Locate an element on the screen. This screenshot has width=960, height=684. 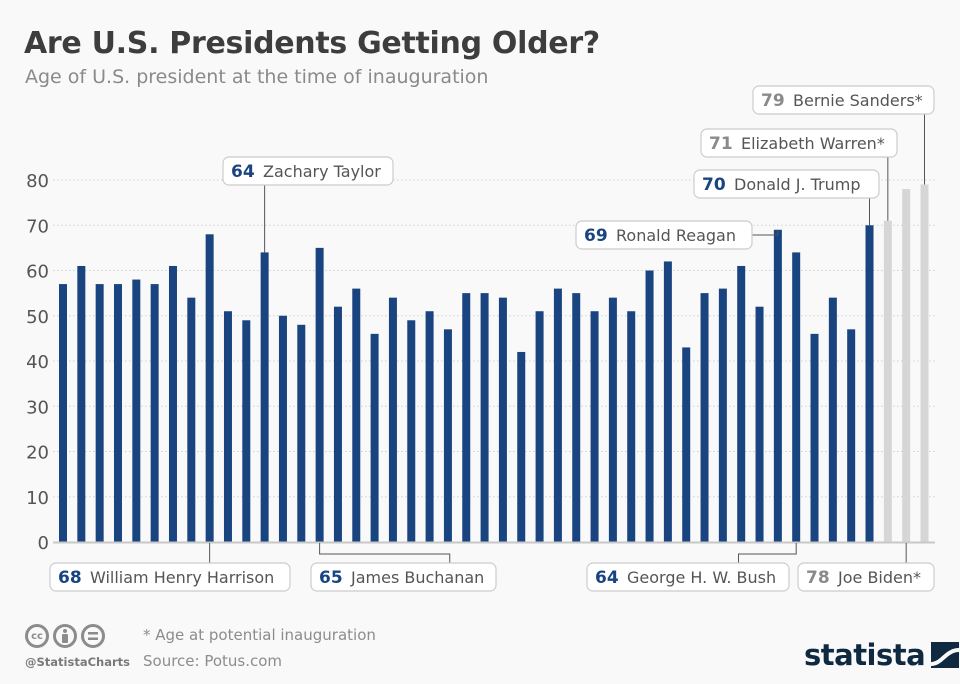
callout-value: 79 is located at coordinates (773, 101).